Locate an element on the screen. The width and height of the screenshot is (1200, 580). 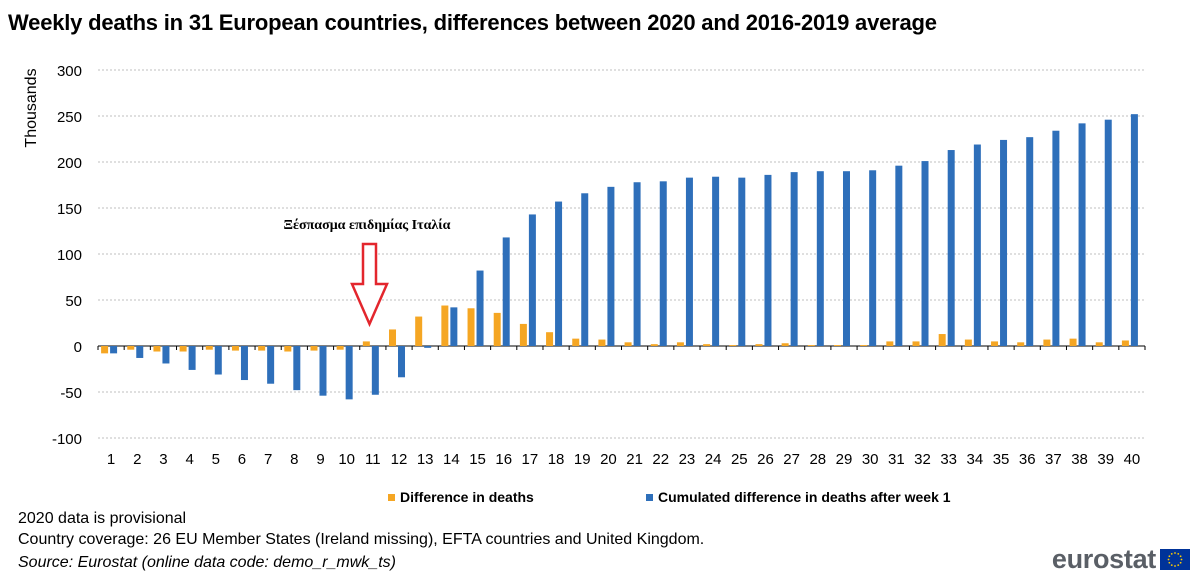
x-tick-label: 39 is located at coordinates (1105, 459).